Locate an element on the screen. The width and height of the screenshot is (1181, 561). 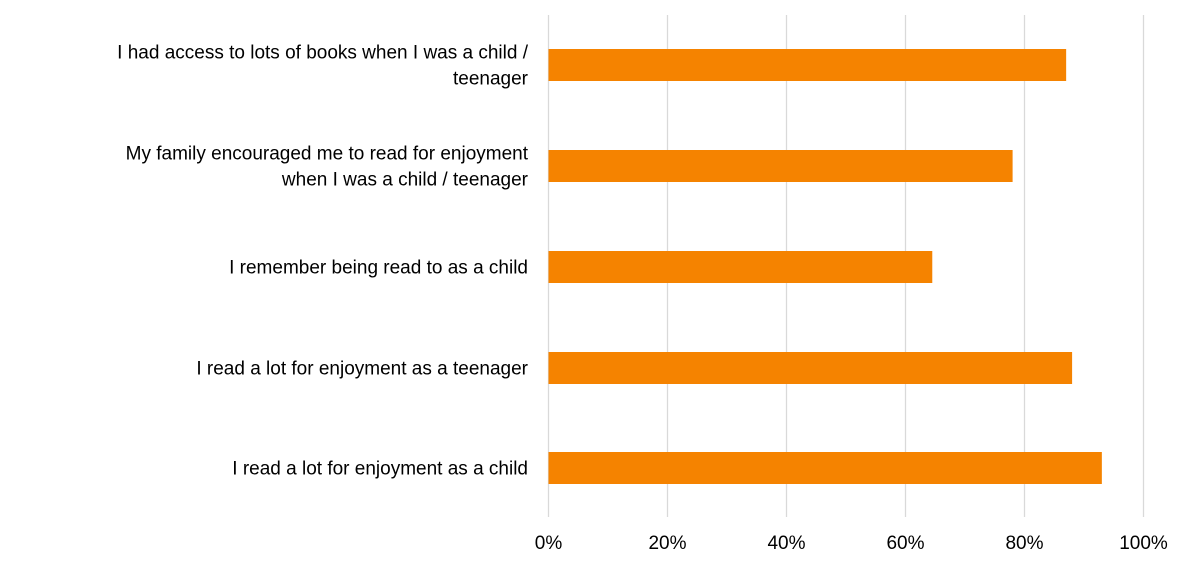
x-tick-label: 20% is located at coordinates (667, 543).